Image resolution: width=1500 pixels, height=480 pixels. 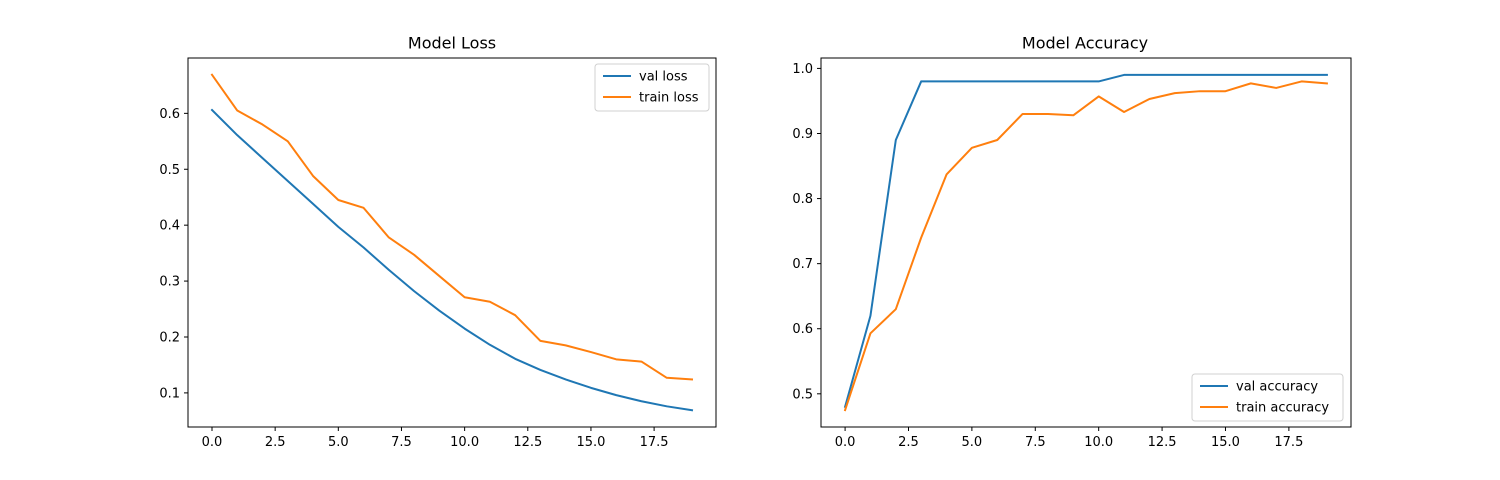 What do you see at coordinates (338, 442) in the screenshot?
I see `loss-x-tick-label: 5.0` at bounding box center [338, 442].